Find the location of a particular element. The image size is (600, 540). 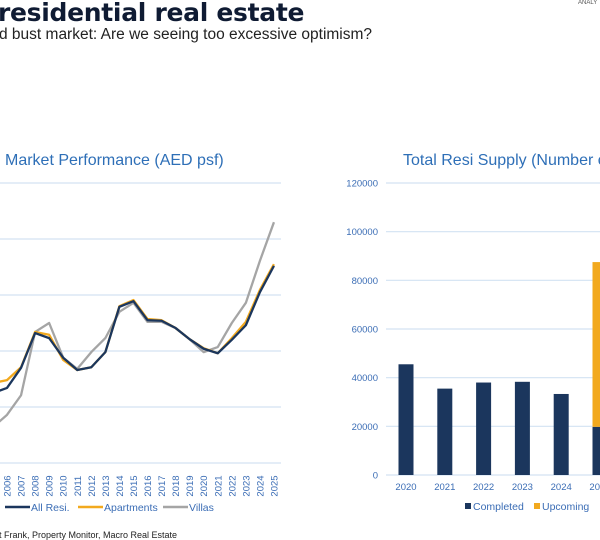

line-x-tick-label: 2007 is located at coordinates (22, 485).